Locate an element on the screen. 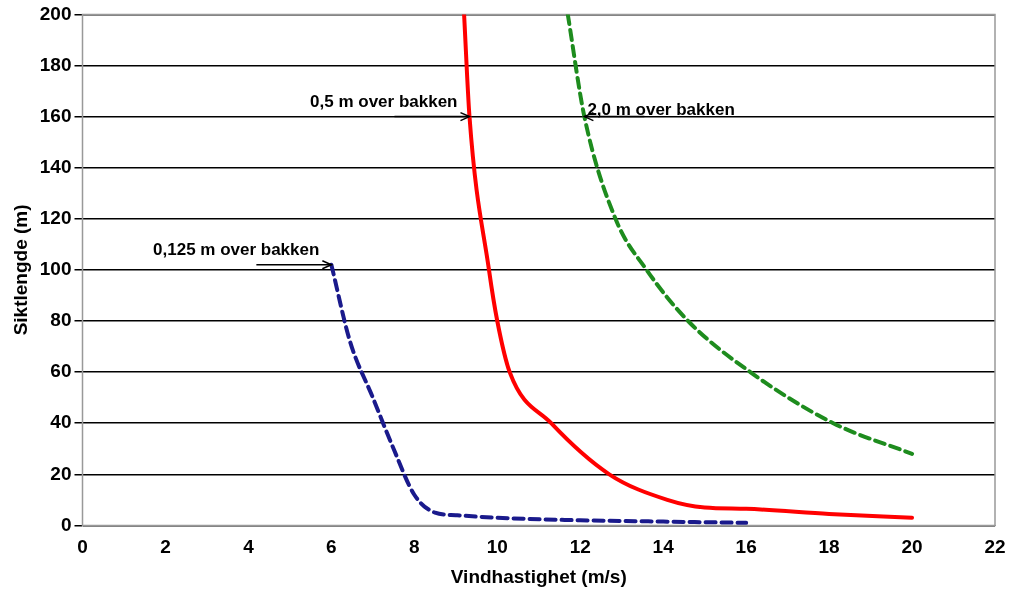 This screenshot has height=593, width=1011. y-tick-label: 0 is located at coordinates (66, 524).